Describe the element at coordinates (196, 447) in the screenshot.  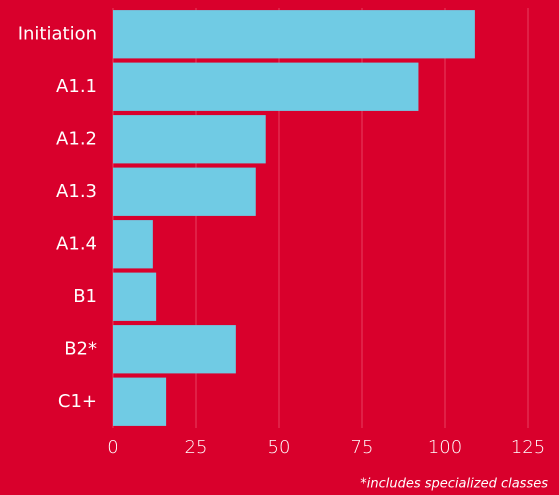
I see `x-tick-label: 25` at that location.